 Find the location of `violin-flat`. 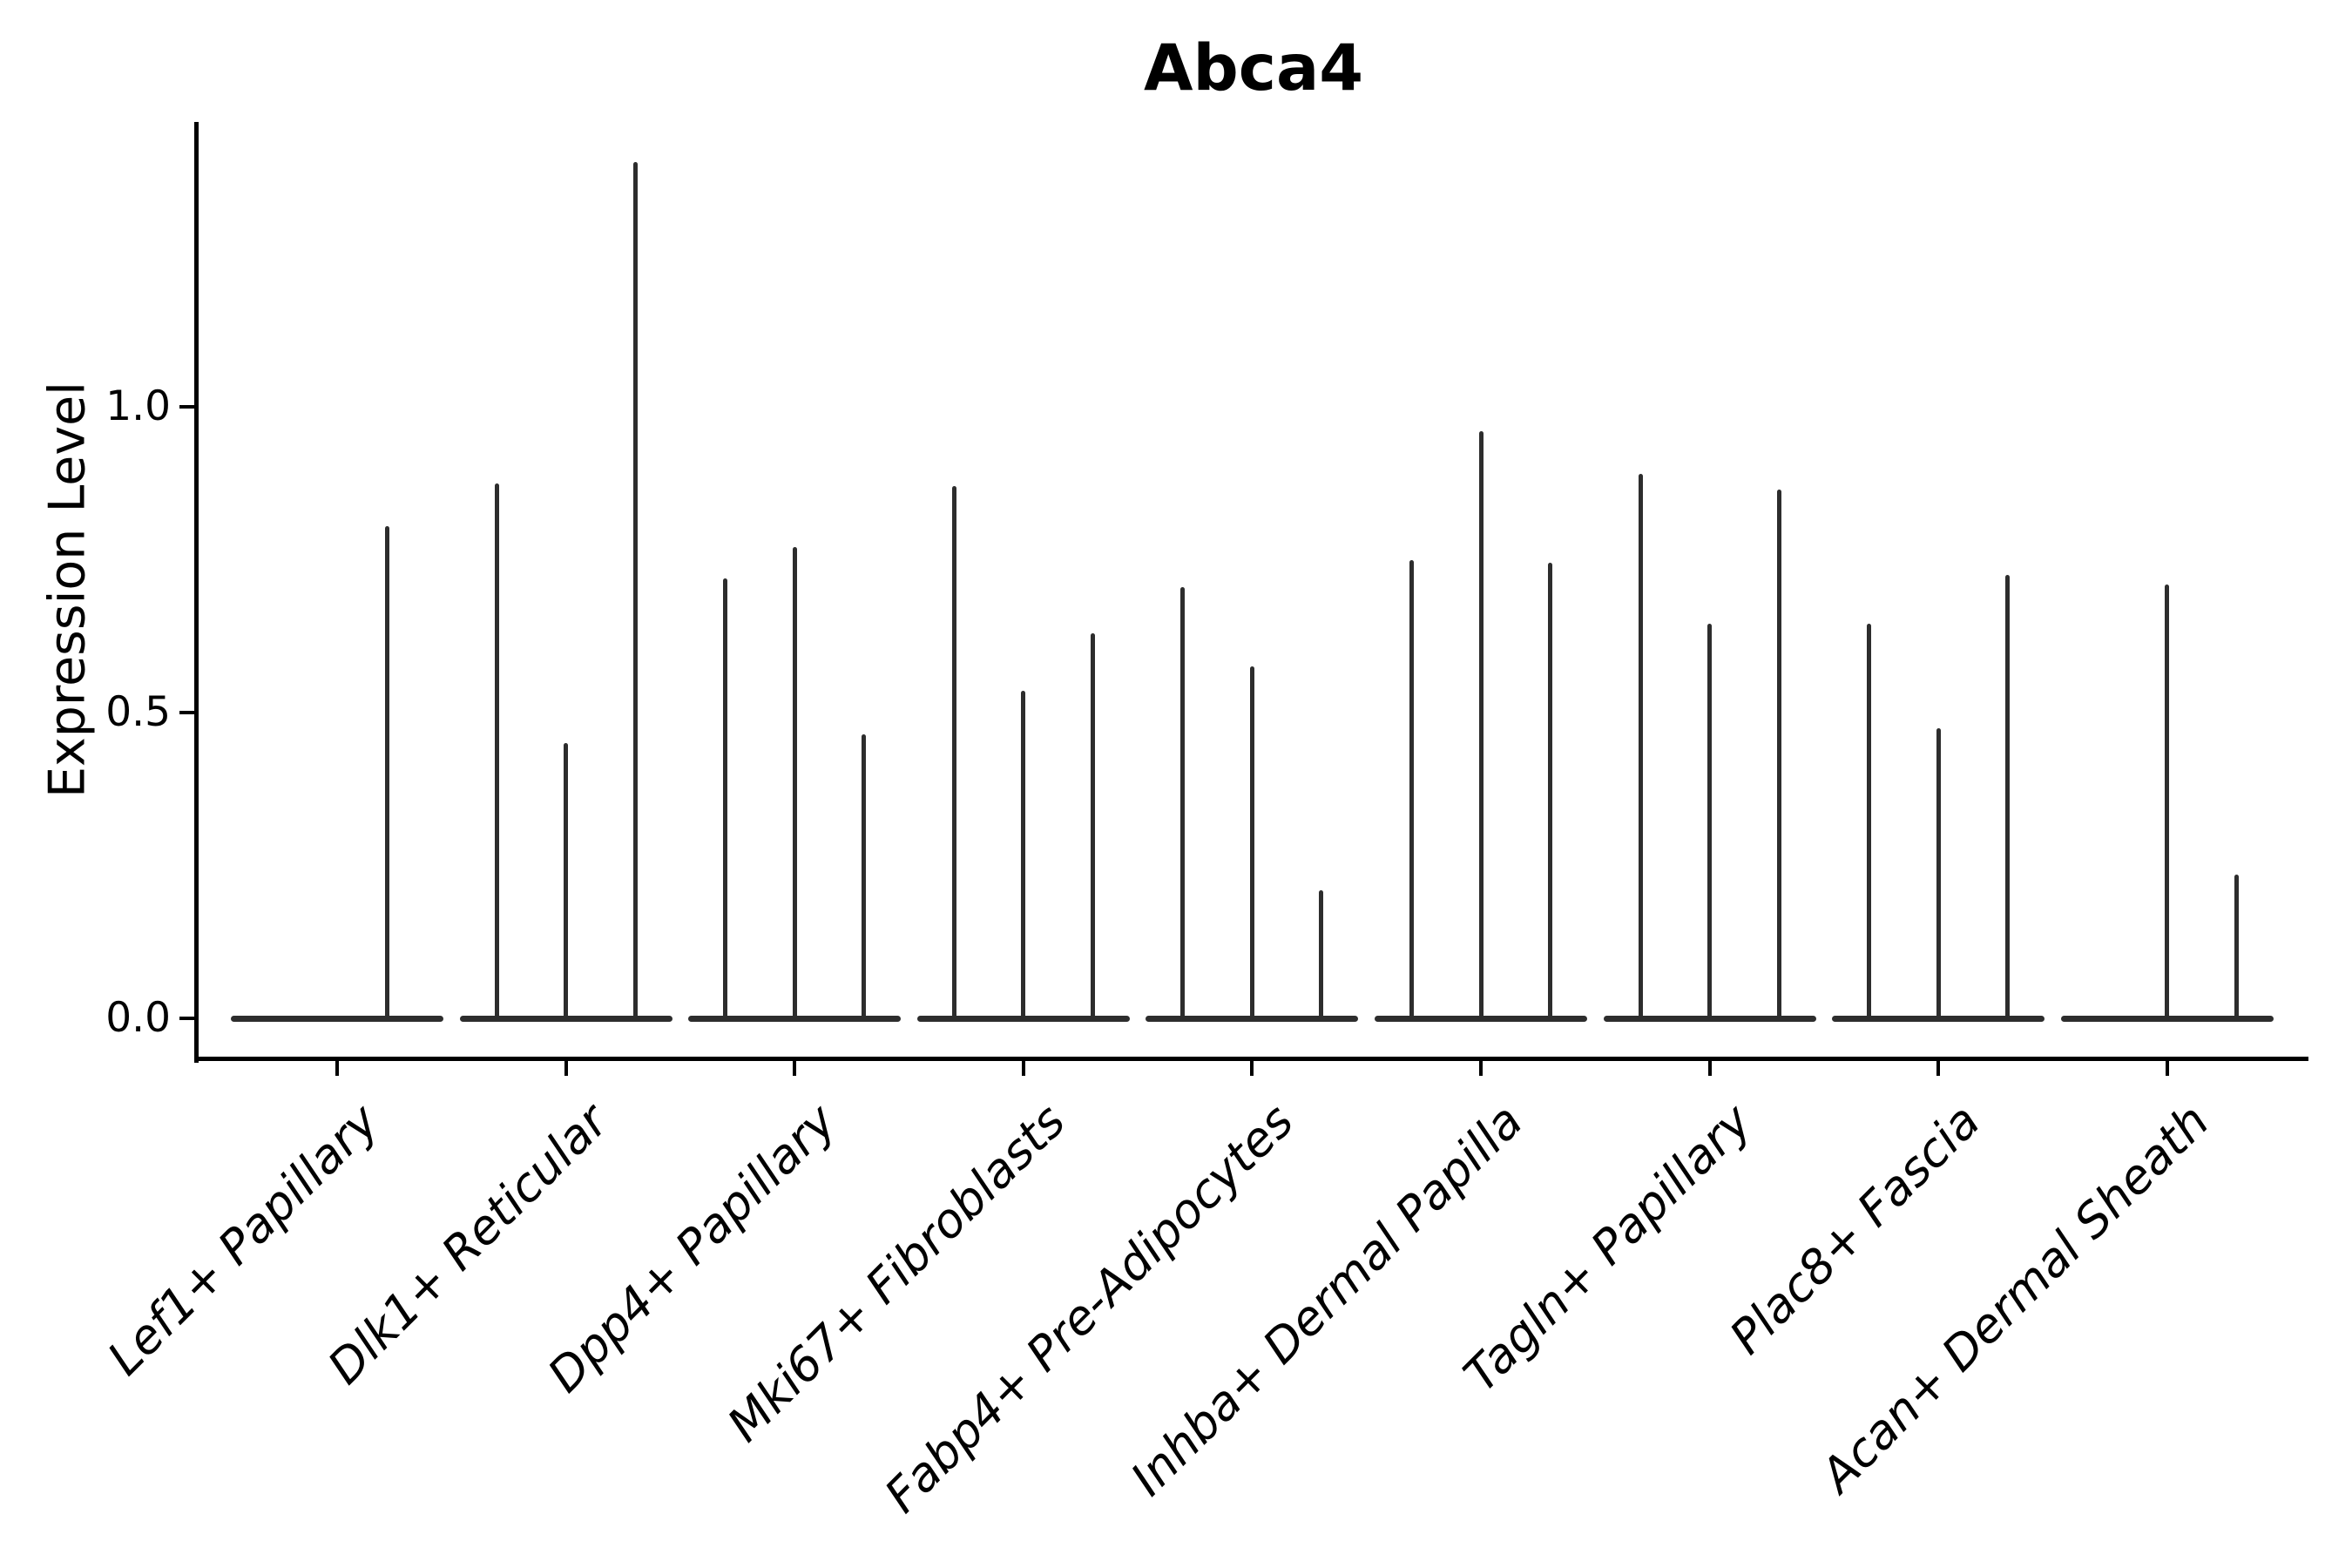

violin-flat is located at coordinates (337, 1018).